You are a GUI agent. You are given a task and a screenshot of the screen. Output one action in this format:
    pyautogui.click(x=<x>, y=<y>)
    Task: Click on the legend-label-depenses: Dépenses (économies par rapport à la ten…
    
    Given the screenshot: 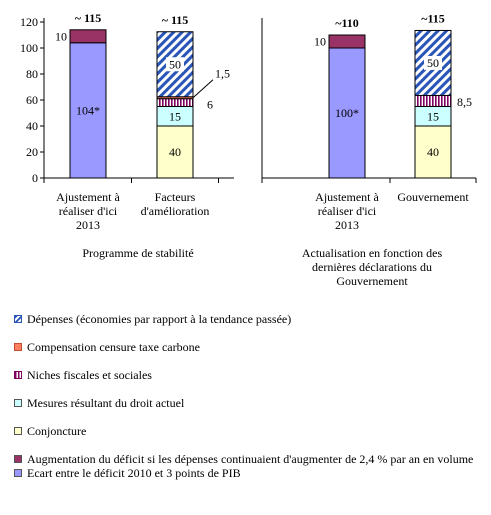 What is the action you would take?
    pyautogui.click(x=159, y=319)
    